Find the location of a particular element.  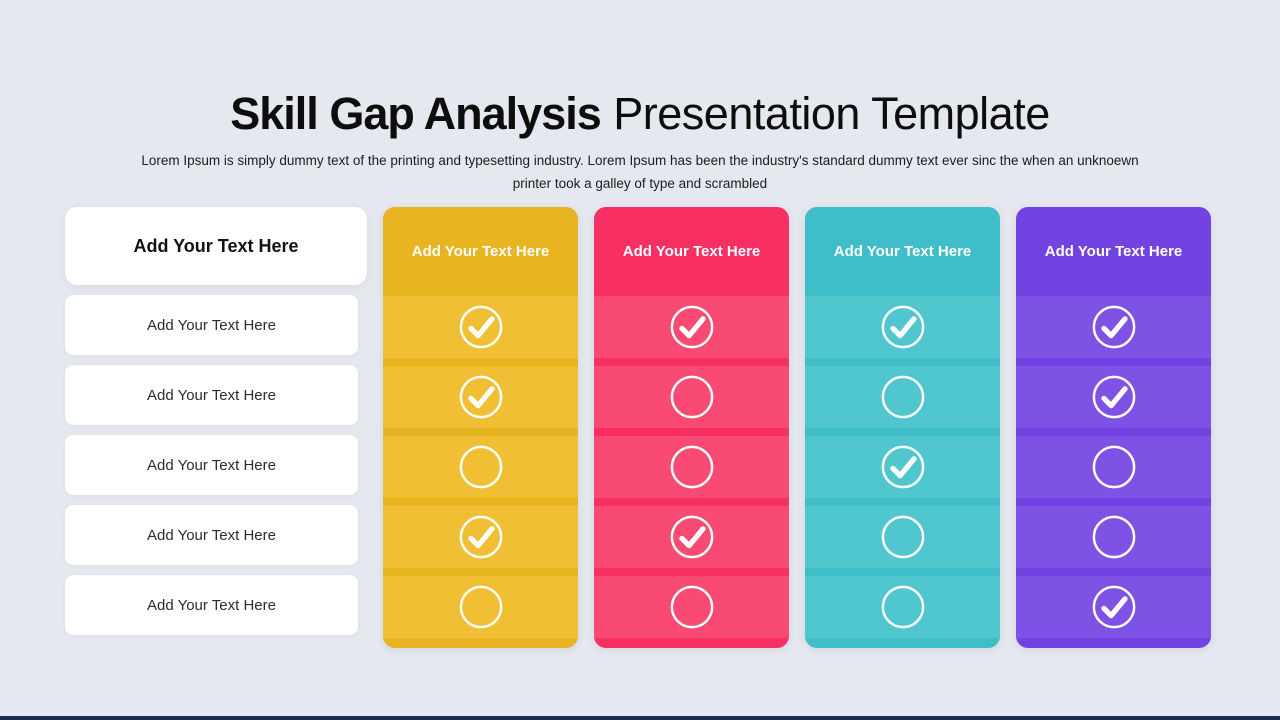

column-purple: Add Your Text Here is located at coordinates (1113, 427).